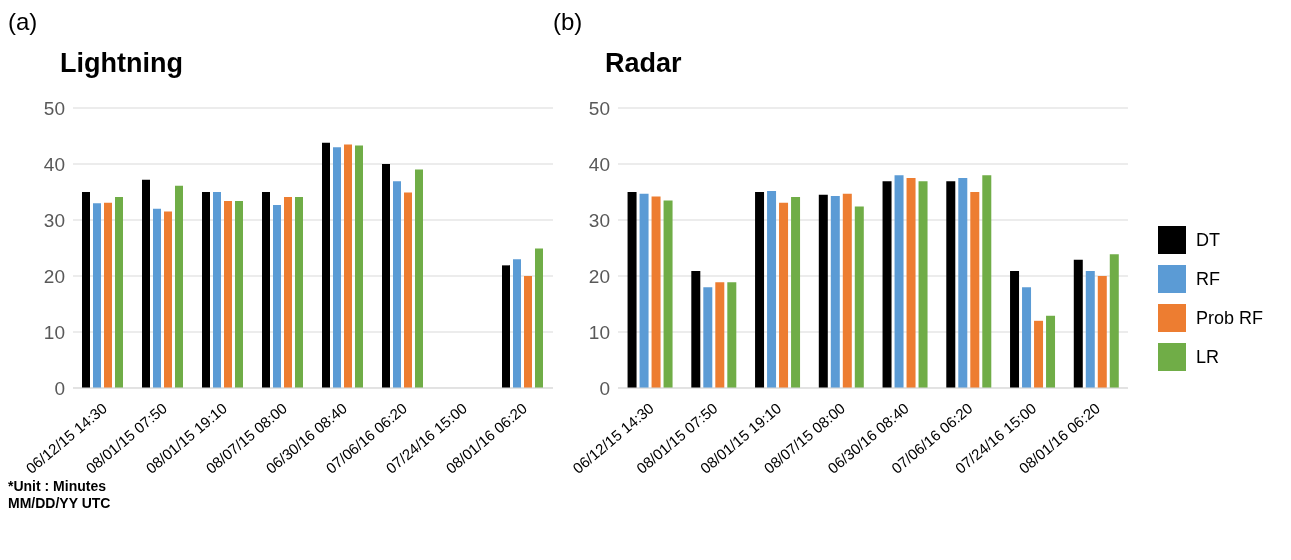 This screenshot has height=560, width=1291. I want to click on text: *Unit : Minutes, so click(57, 486).